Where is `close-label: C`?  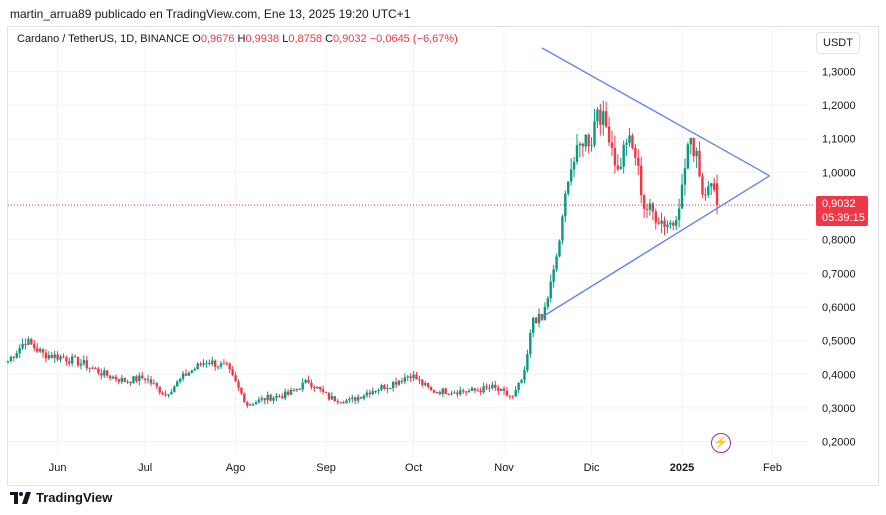
close-label: C is located at coordinates (329, 39).